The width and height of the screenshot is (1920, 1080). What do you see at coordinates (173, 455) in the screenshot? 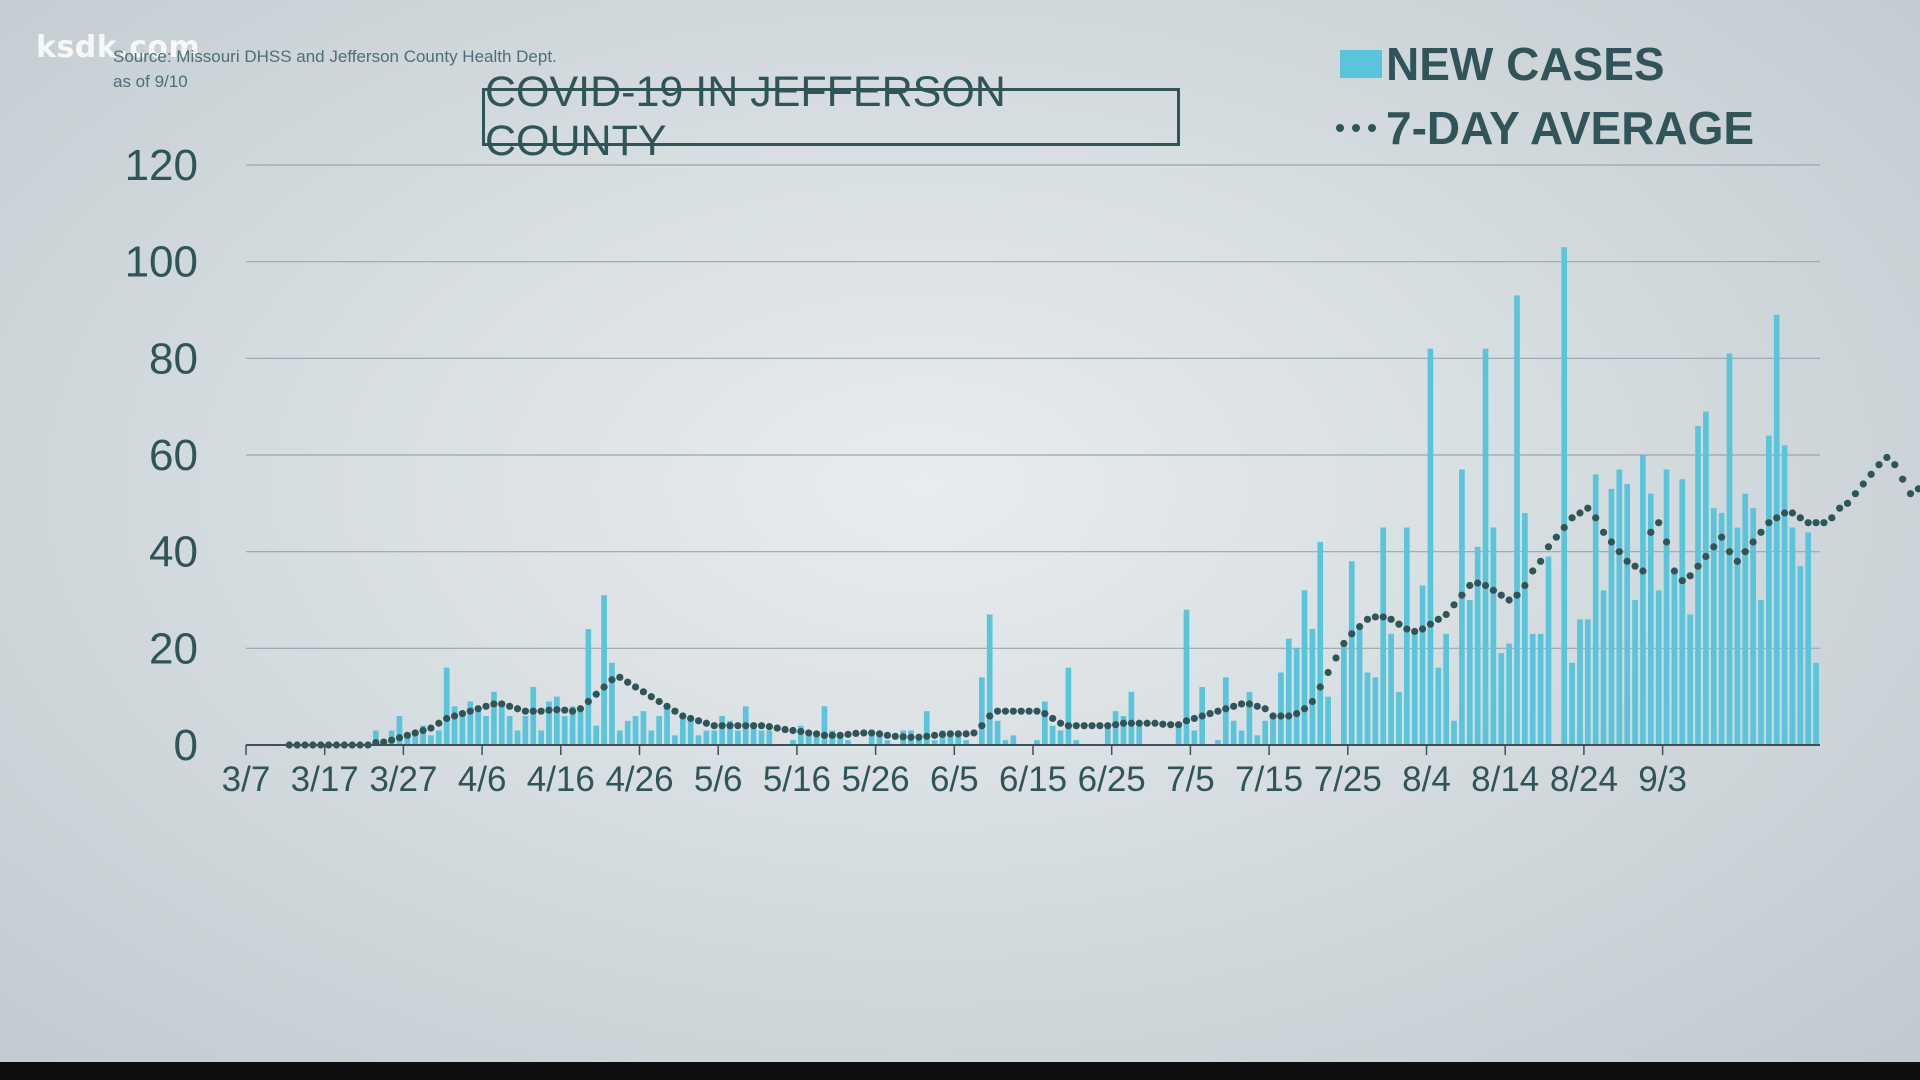
I see `y-tick-label: 60` at bounding box center [173, 455].